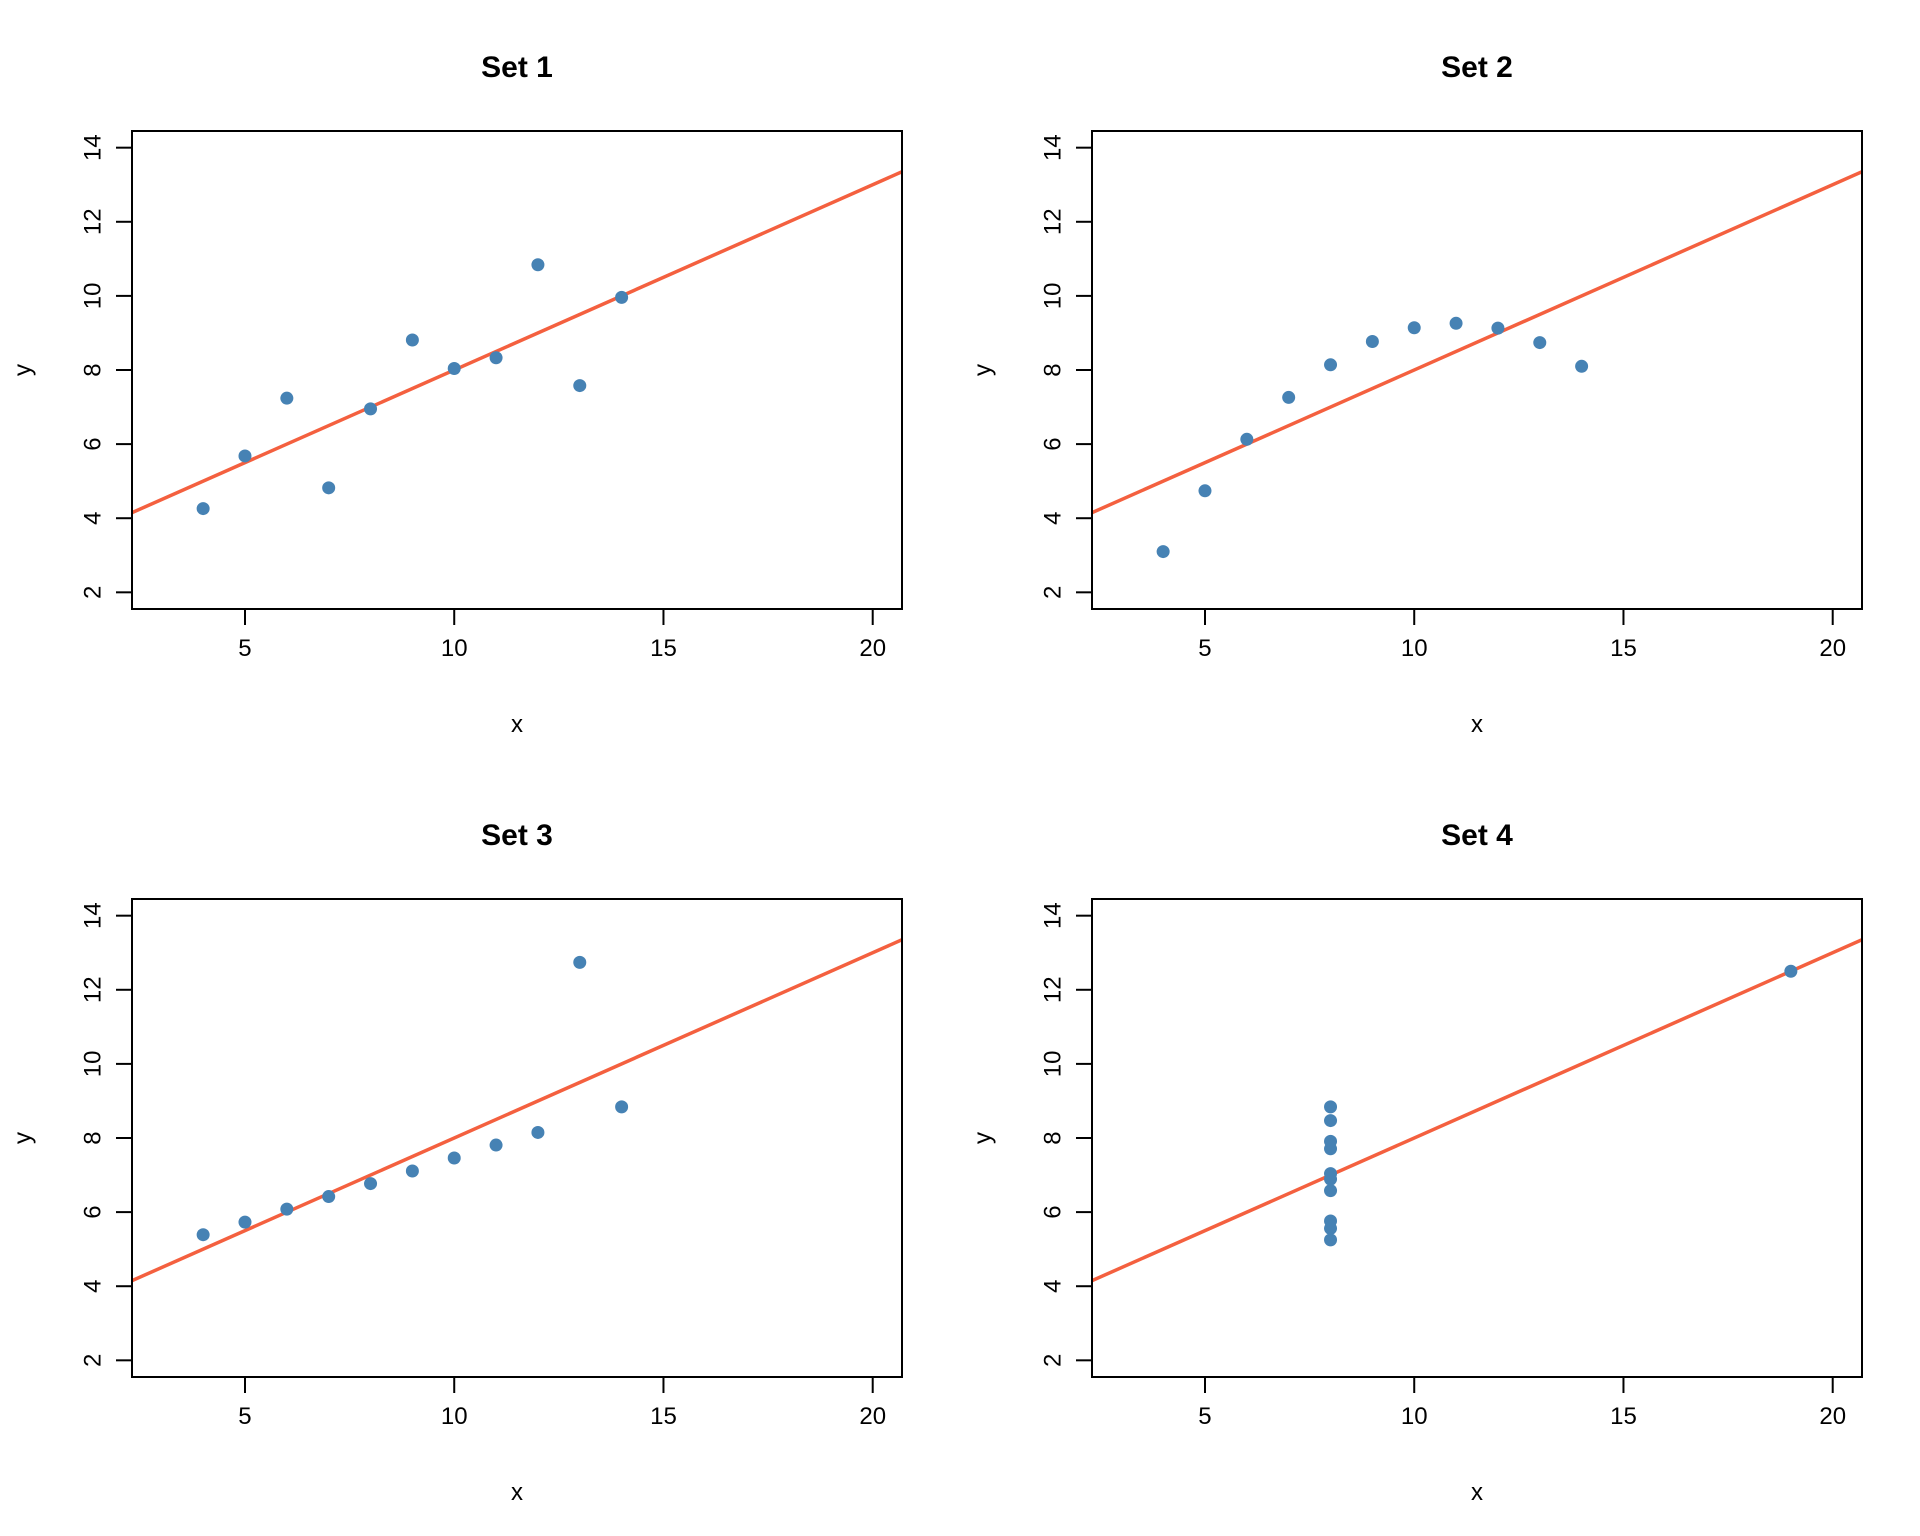 The height and width of the screenshot is (1536, 1920). What do you see at coordinates (517, 835) in the screenshot?
I see `panel-title: Set 3` at bounding box center [517, 835].